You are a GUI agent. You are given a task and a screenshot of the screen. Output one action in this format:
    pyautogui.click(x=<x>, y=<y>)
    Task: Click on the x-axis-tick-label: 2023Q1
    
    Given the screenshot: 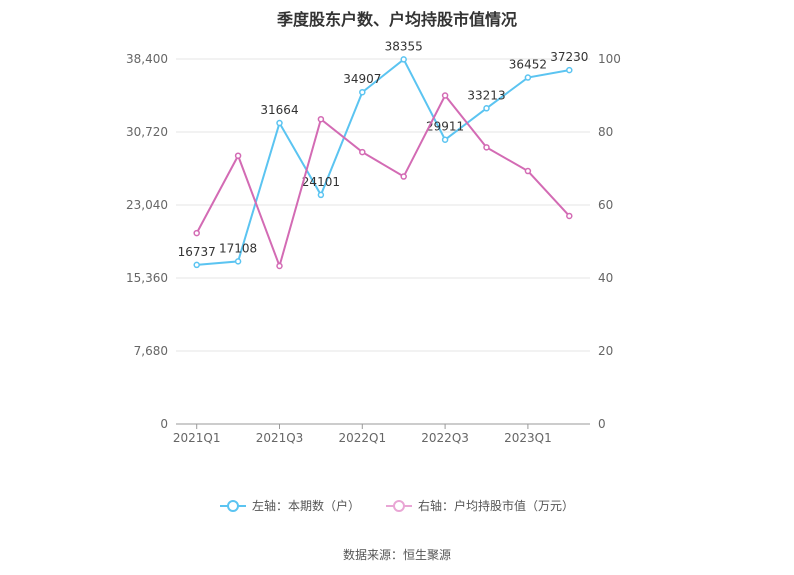 What is the action you would take?
    pyautogui.click(x=528, y=438)
    